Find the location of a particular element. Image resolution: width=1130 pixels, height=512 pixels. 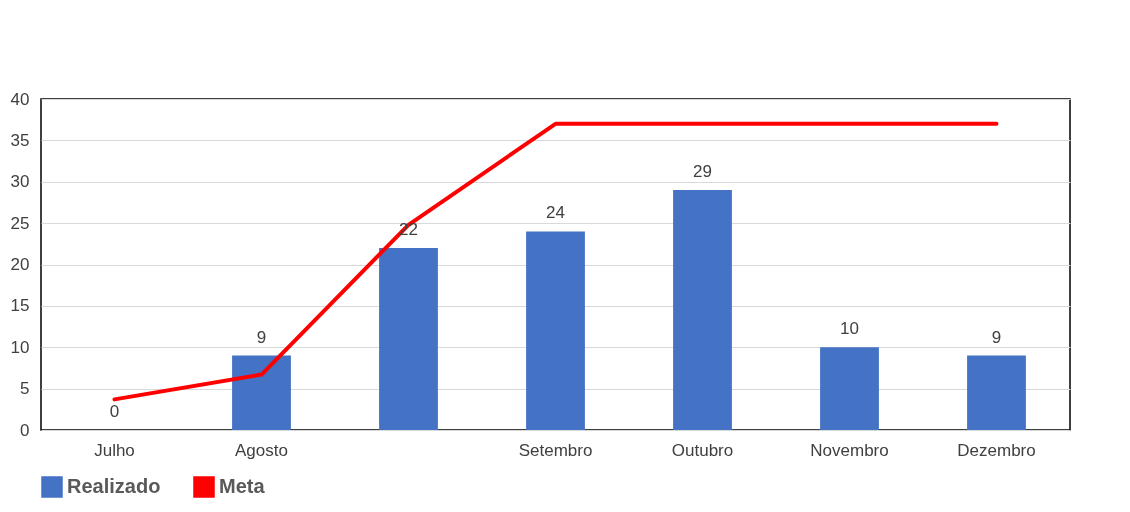

y-tick-label: 35 is located at coordinates (20, 140).